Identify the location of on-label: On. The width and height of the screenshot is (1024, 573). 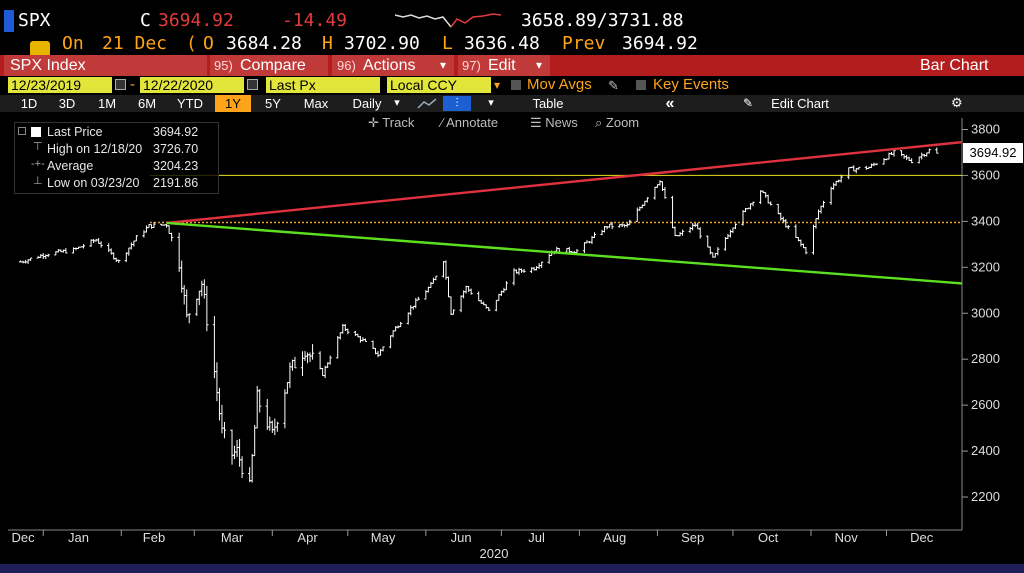
(73, 43).